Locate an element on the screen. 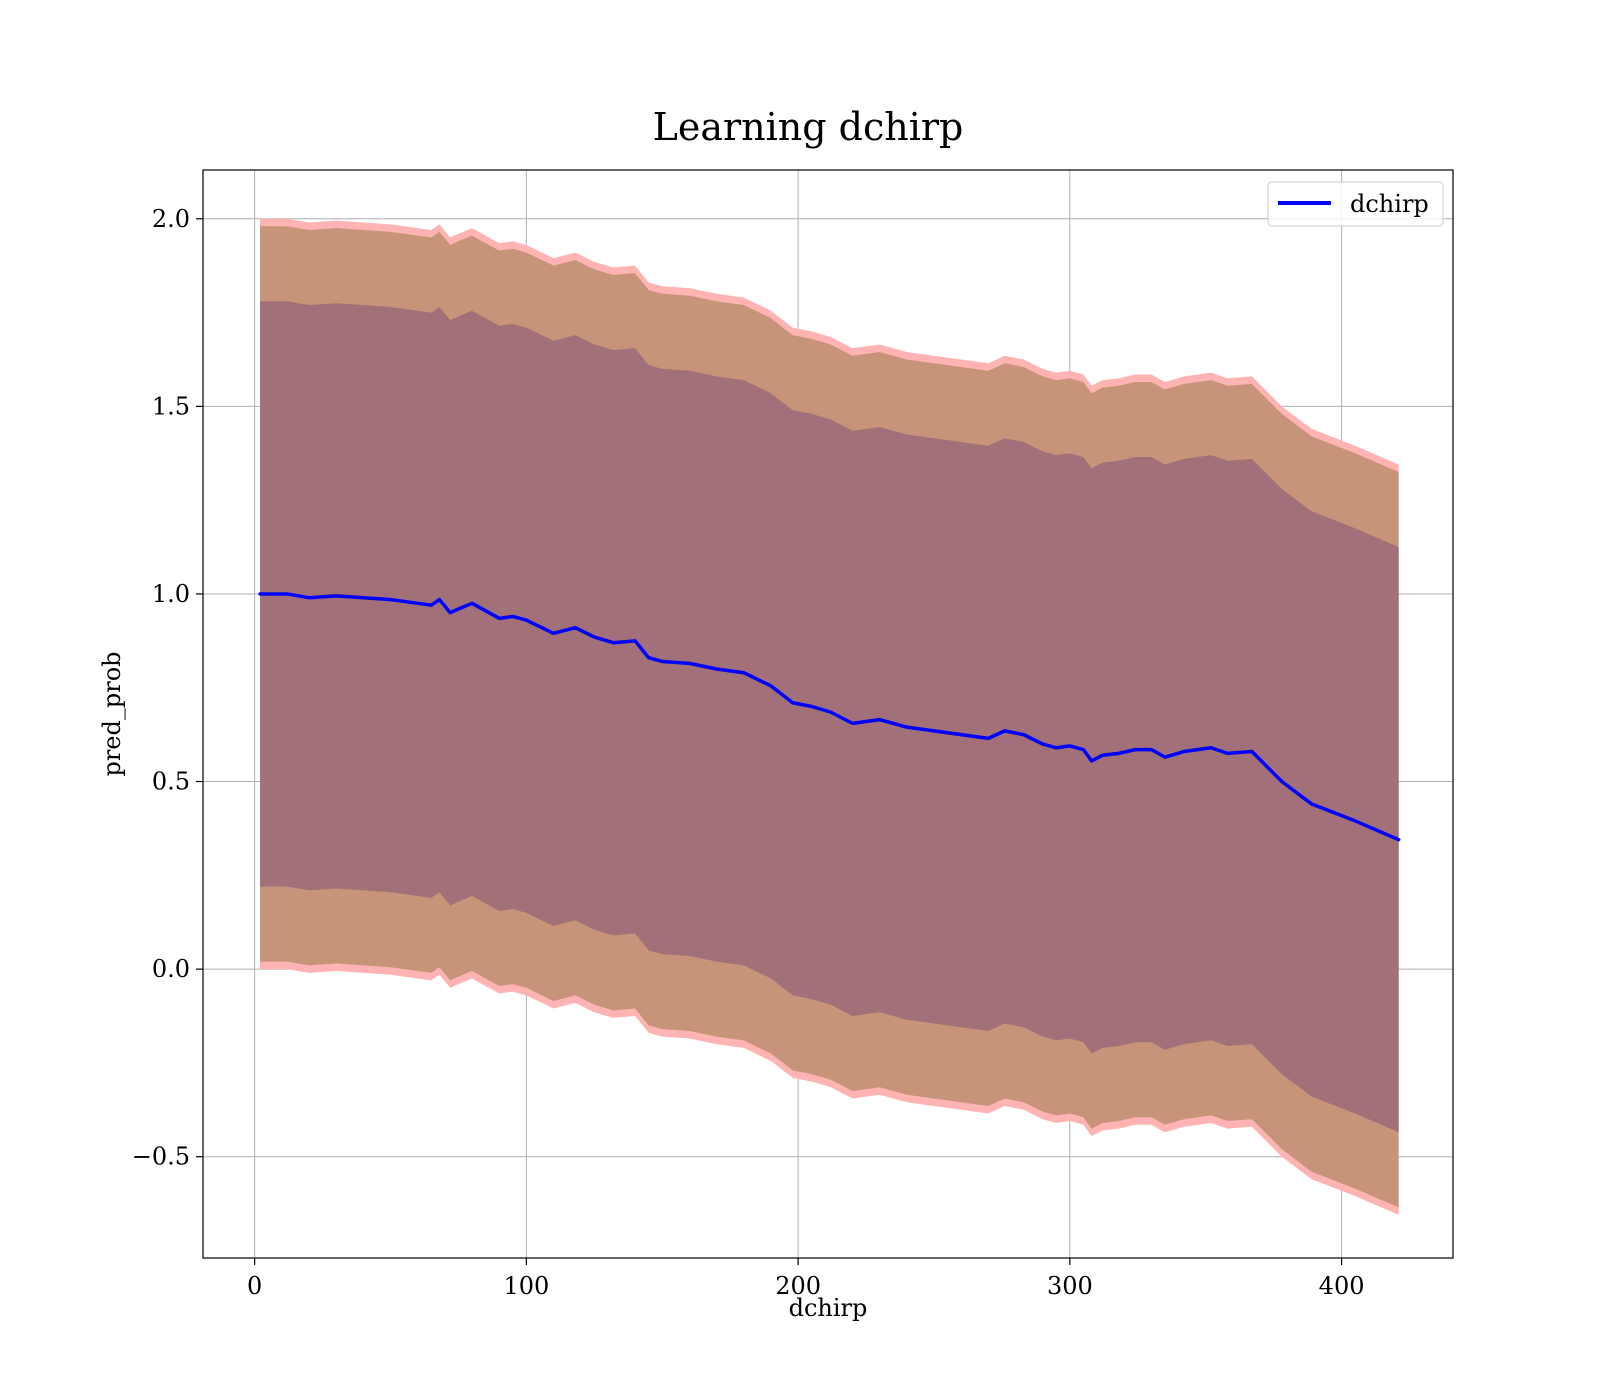 The image size is (1600, 1400). legend: dchirp is located at coordinates (1355, 204).